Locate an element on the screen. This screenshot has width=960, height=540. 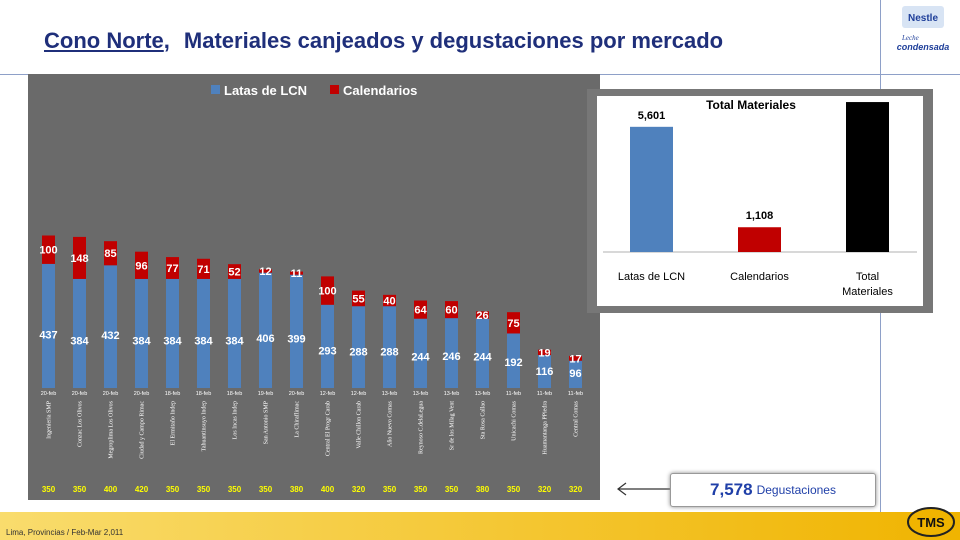
category-label: Reynoso C.delaLegua is located at coordinates (422, 427).